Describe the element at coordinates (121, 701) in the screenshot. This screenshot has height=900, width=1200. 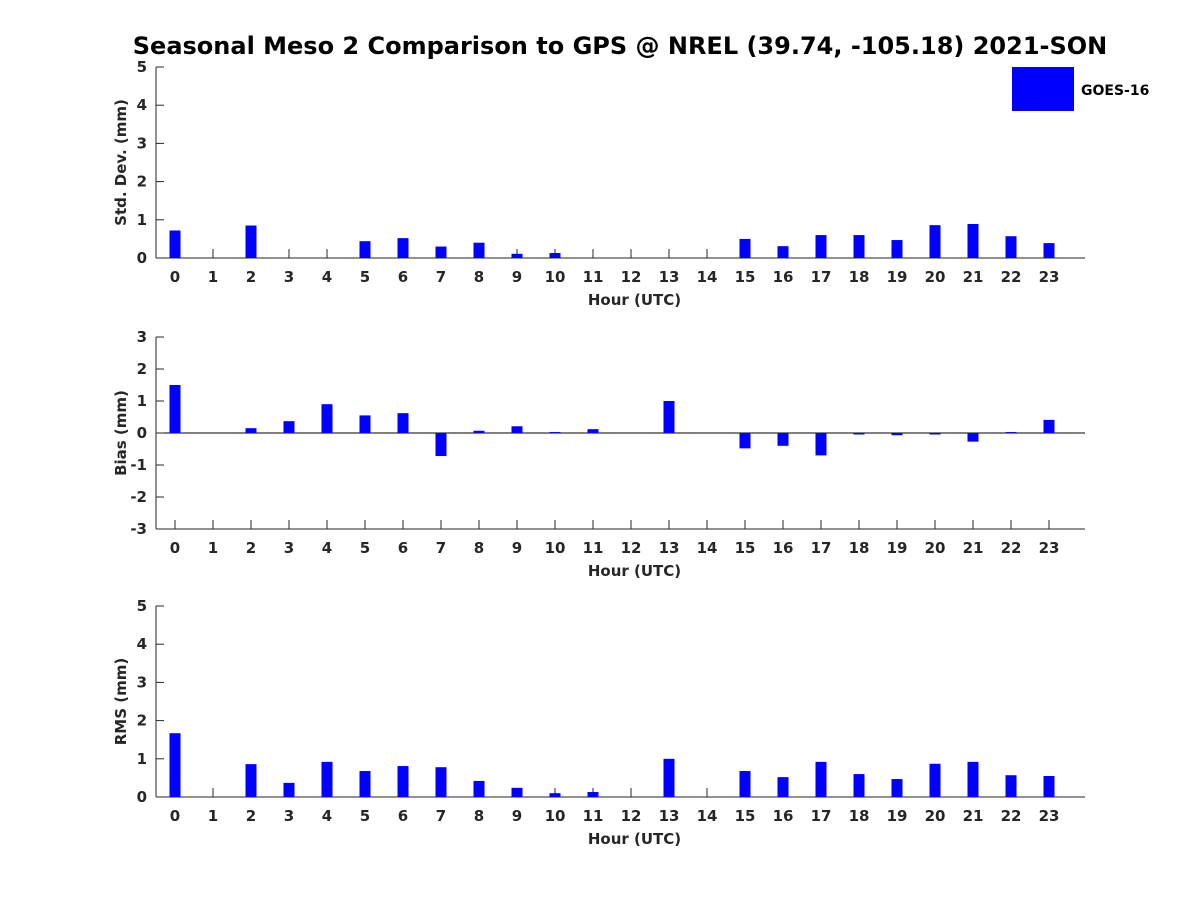
I see `y-axis-label: RMS (mm)` at that location.